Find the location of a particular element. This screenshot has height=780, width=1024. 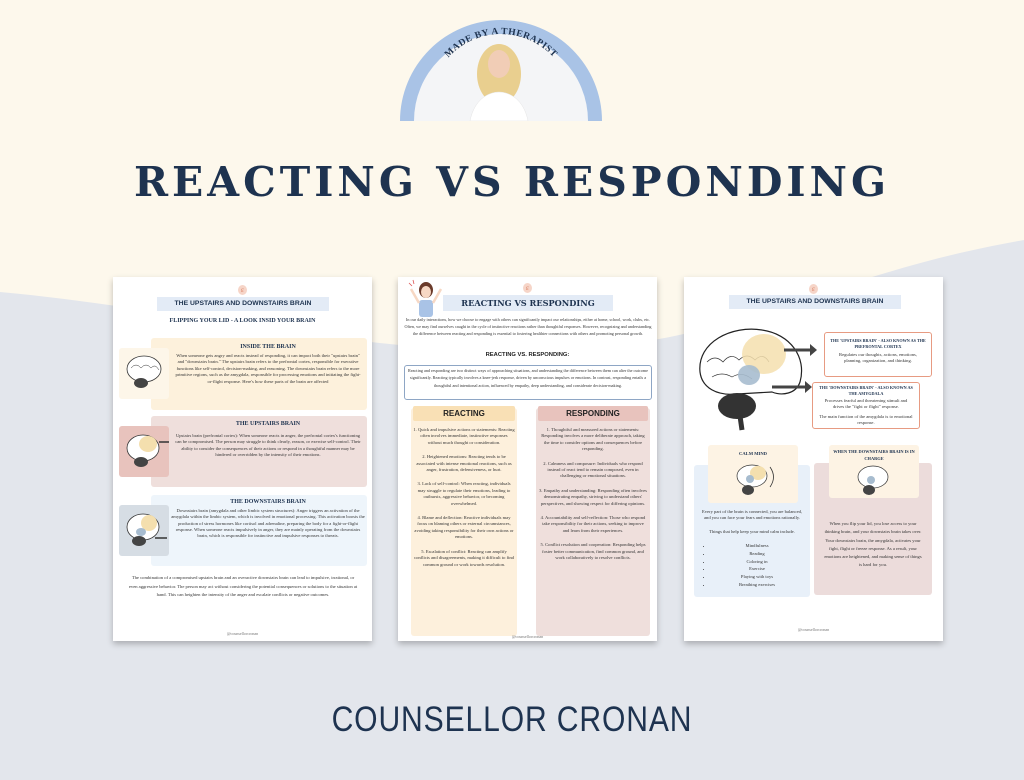

card-heading: CALM MIND is located at coordinates (753, 453).